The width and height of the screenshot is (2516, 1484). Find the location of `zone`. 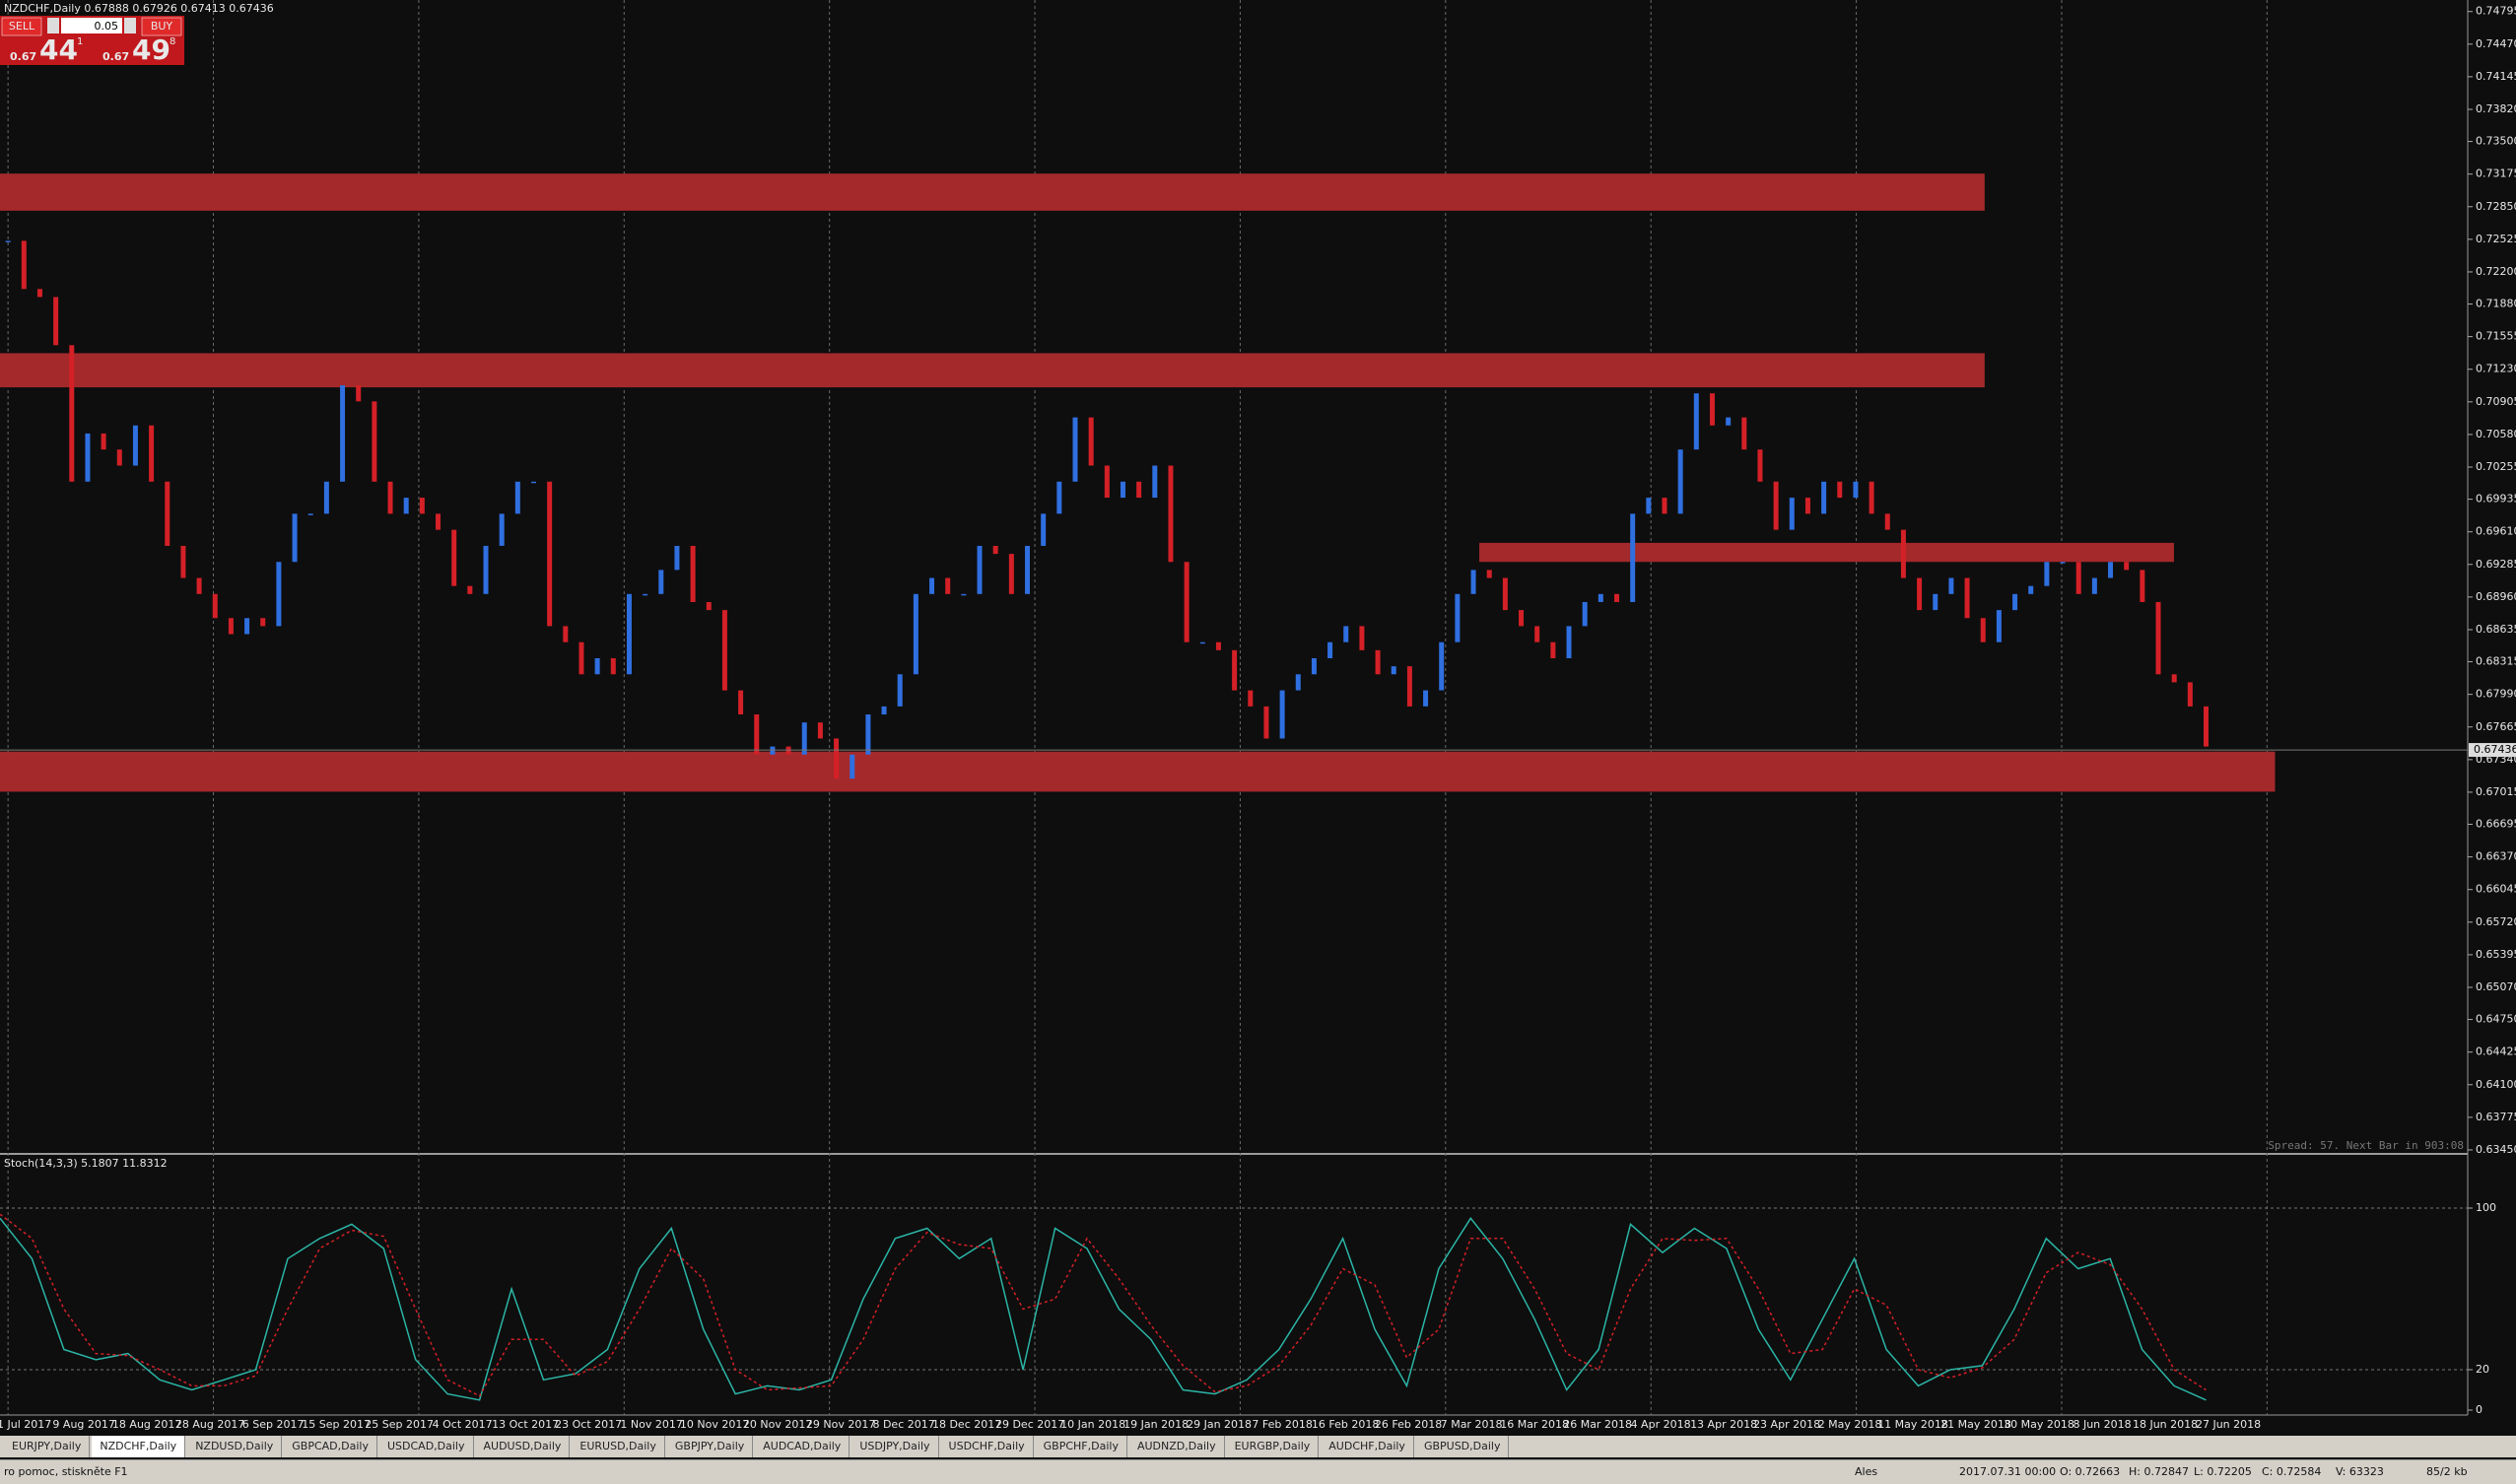

zone is located at coordinates (992, 370).